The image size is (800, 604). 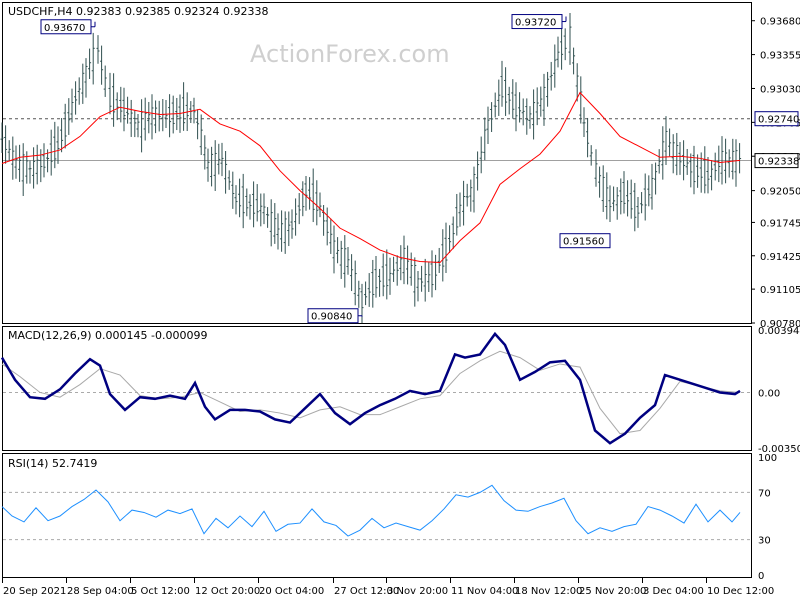 What do you see at coordinates (227, 591) in the screenshot?
I see `time-tick-label: 12 Oct 20:00` at bounding box center [227, 591].